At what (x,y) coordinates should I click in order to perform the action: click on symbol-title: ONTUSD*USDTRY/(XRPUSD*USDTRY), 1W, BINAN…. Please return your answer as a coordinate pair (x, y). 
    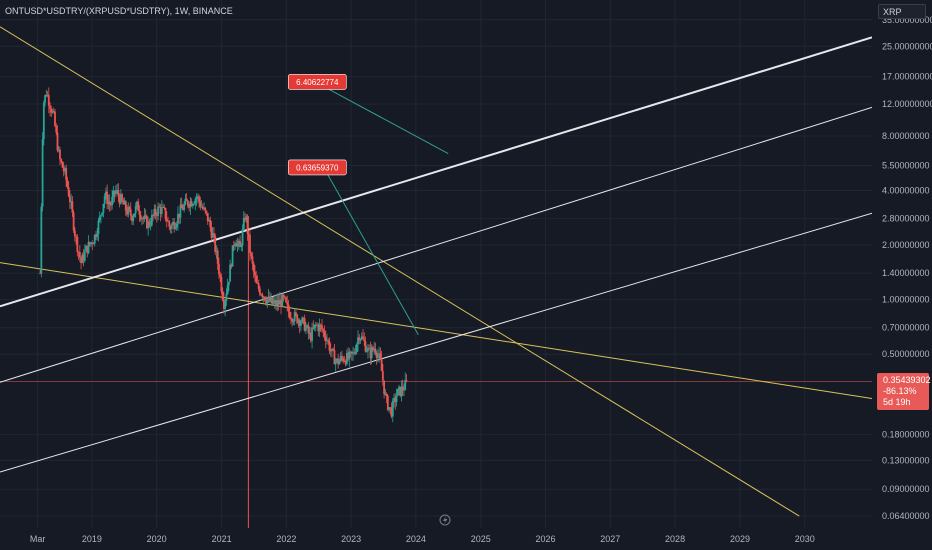
    Looking at the image, I should click on (119, 11).